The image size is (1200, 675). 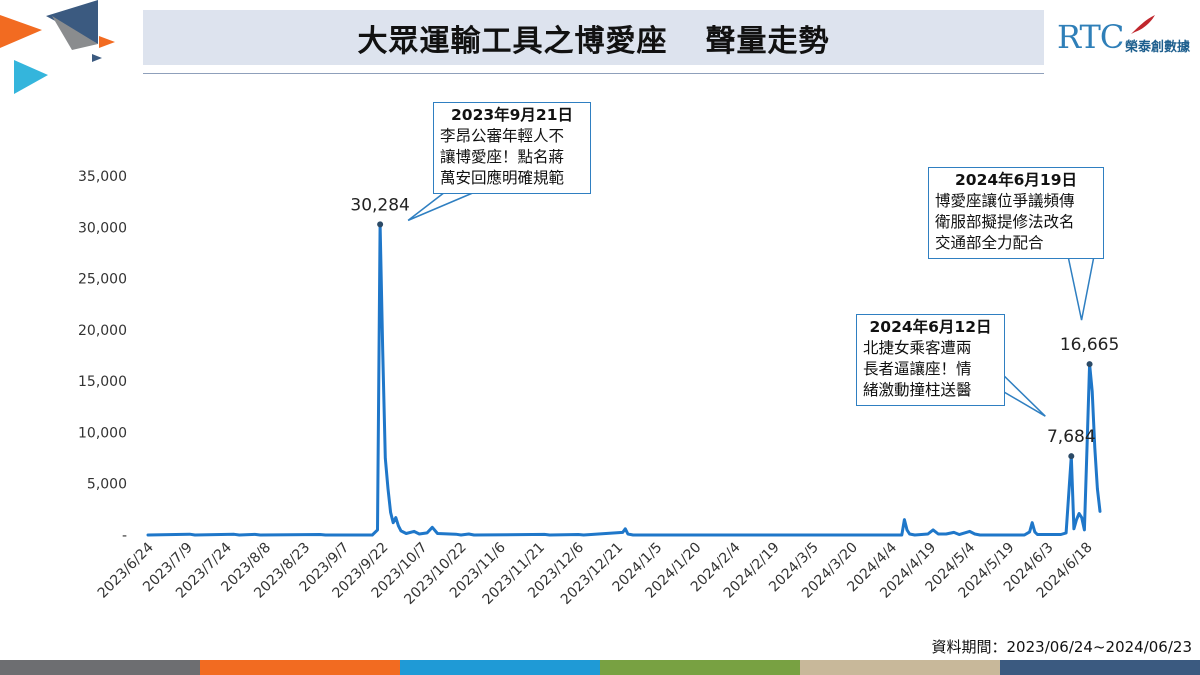 I want to click on y-tick-label: -, so click(x=124, y=536).